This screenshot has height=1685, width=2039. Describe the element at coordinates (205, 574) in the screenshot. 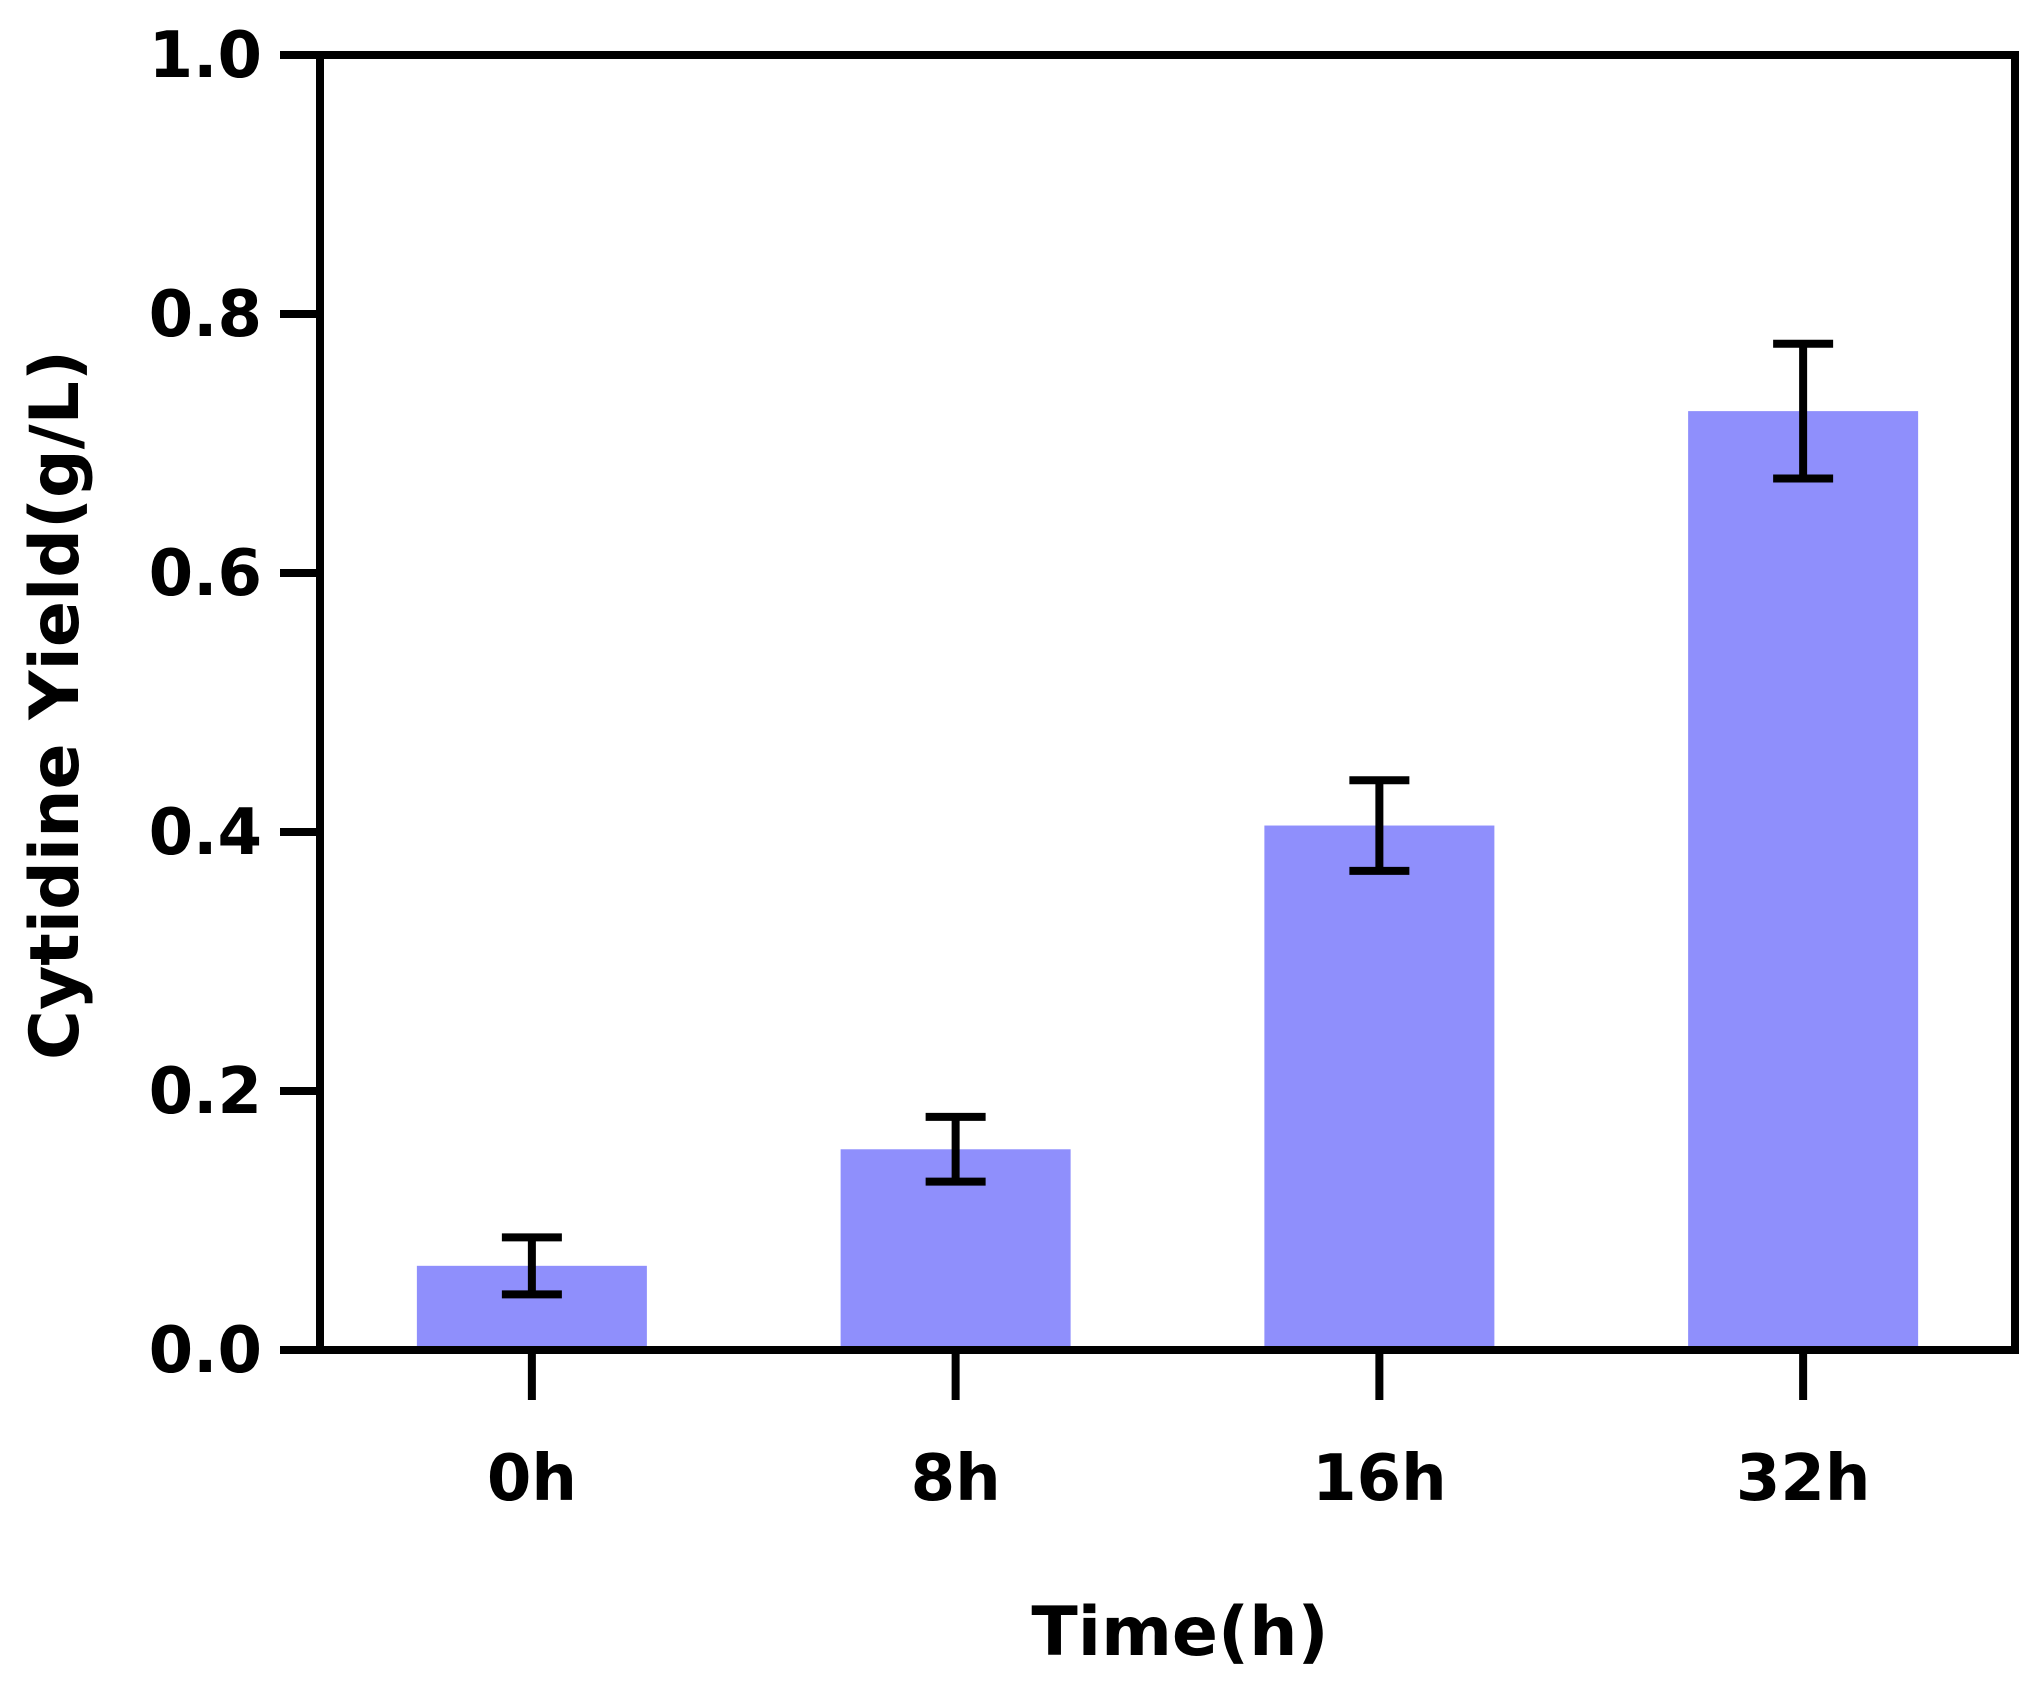

I see `y-tick-label: 0.6` at that location.